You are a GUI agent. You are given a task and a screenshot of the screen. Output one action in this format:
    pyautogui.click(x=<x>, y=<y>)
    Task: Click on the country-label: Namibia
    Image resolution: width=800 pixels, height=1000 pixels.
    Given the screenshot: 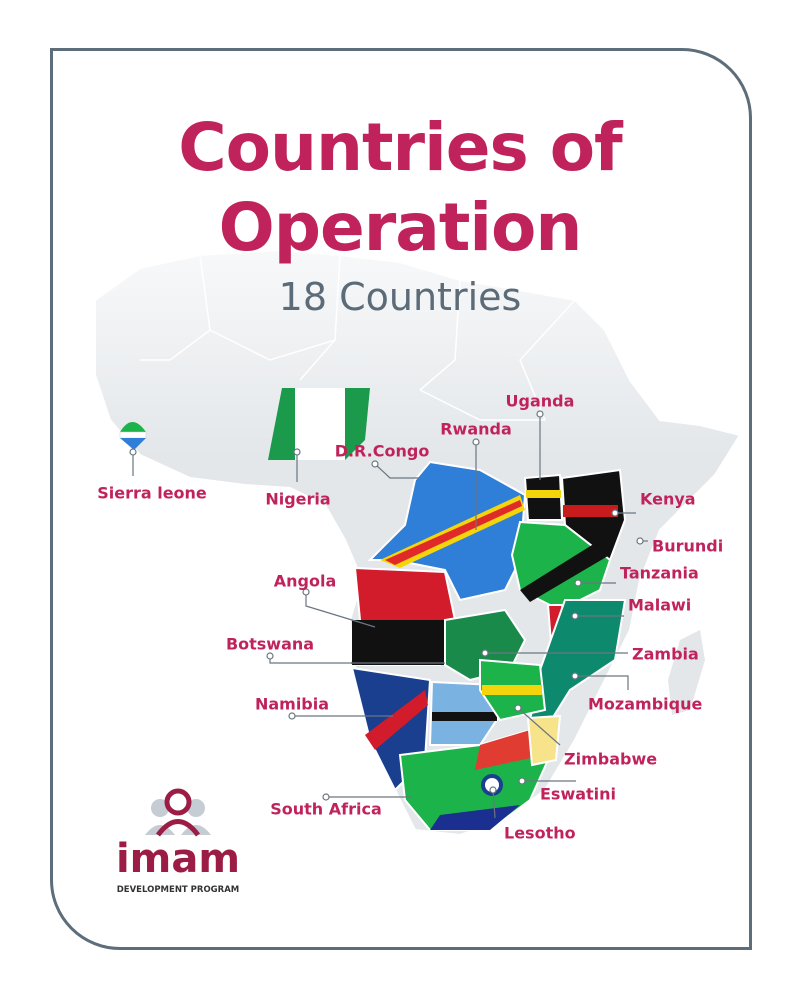 What is the action you would take?
    pyautogui.click(x=292, y=704)
    